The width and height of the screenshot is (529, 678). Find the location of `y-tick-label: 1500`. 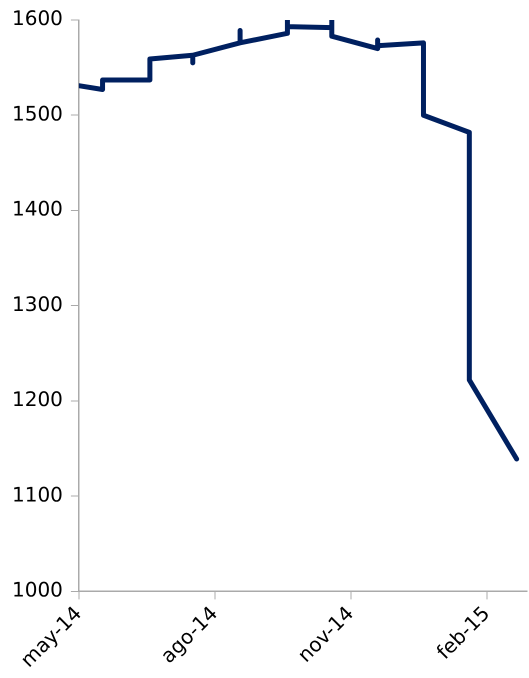

y-tick-label: 1500 is located at coordinates (37, 113).